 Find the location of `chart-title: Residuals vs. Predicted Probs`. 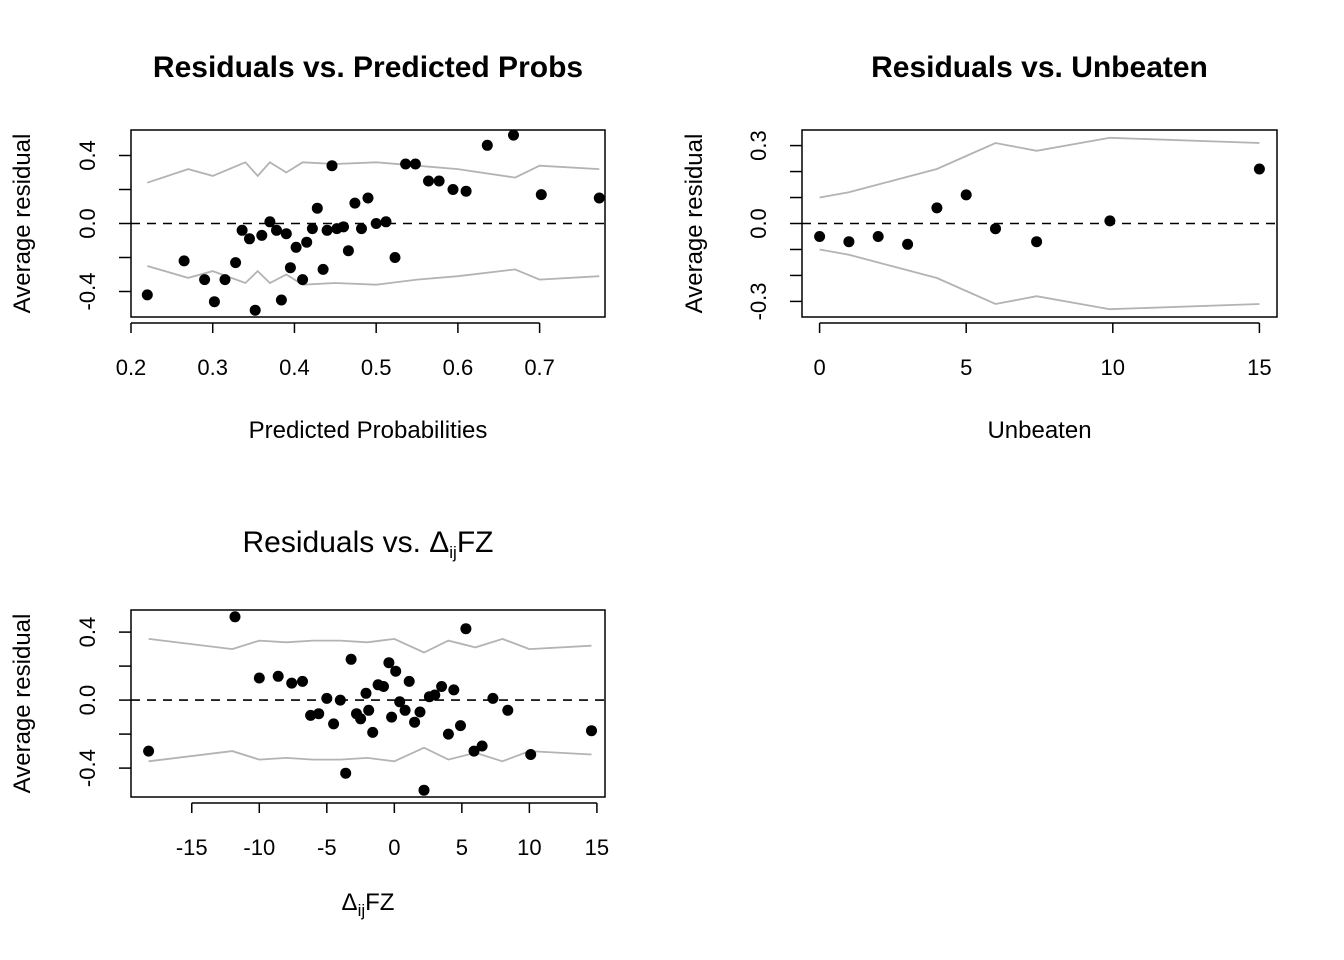

chart-title: Residuals vs. Predicted Probs is located at coordinates (368, 67).